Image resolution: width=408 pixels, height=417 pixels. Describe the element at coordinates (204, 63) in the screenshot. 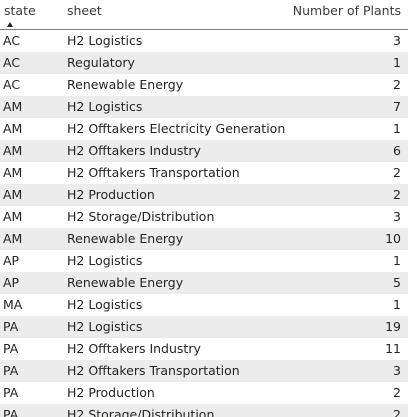

I see `table-row: AC Regulatory 1` at that location.